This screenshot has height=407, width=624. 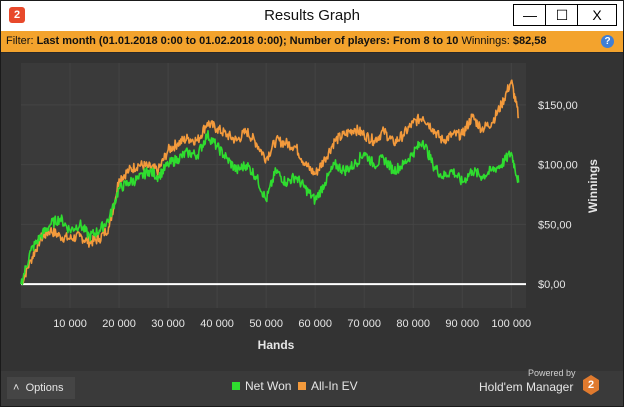 What do you see at coordinates (597, 15) in the screenshot?
I see `close-button: X` at bounding box center [597, 15].